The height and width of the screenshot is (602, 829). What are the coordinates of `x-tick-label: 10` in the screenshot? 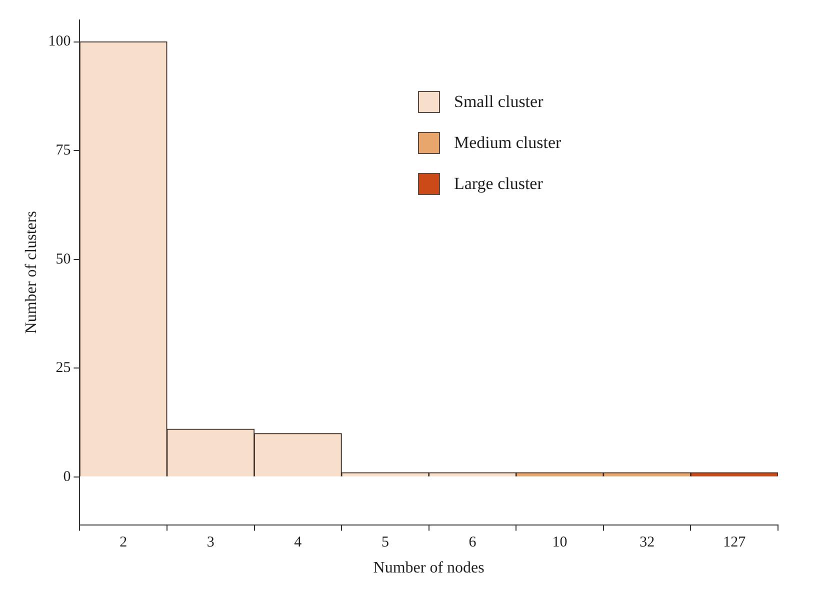 It's located at (560, 542).